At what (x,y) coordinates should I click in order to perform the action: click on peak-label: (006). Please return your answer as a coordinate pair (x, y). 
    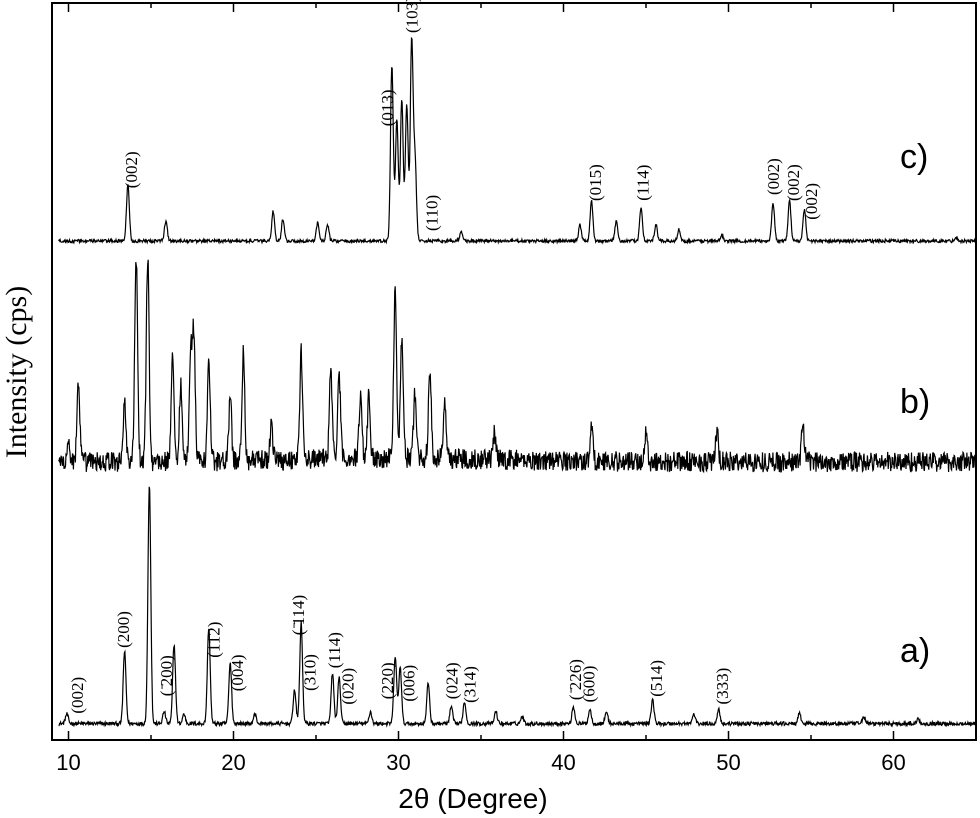
    Looking at the image, I should click on (408, 683).